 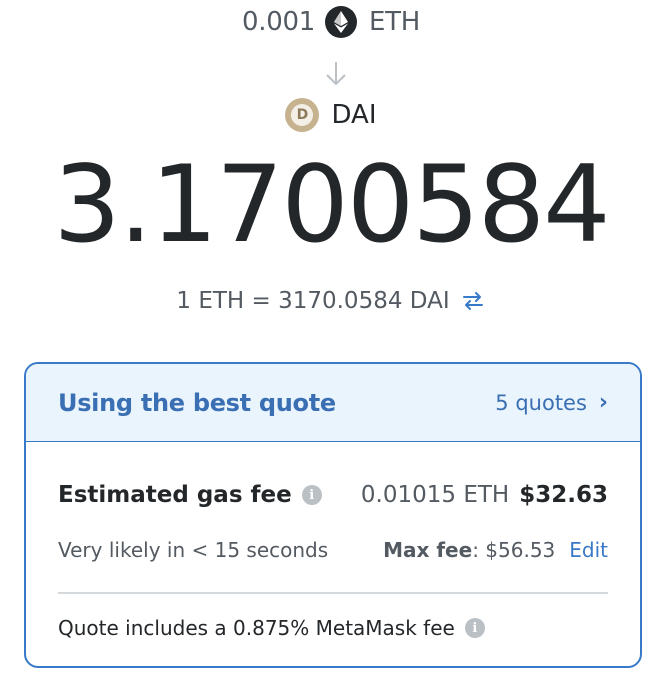 I want to click on view-quotes-link: 5 quotes ›, so click(x=551, y=402).